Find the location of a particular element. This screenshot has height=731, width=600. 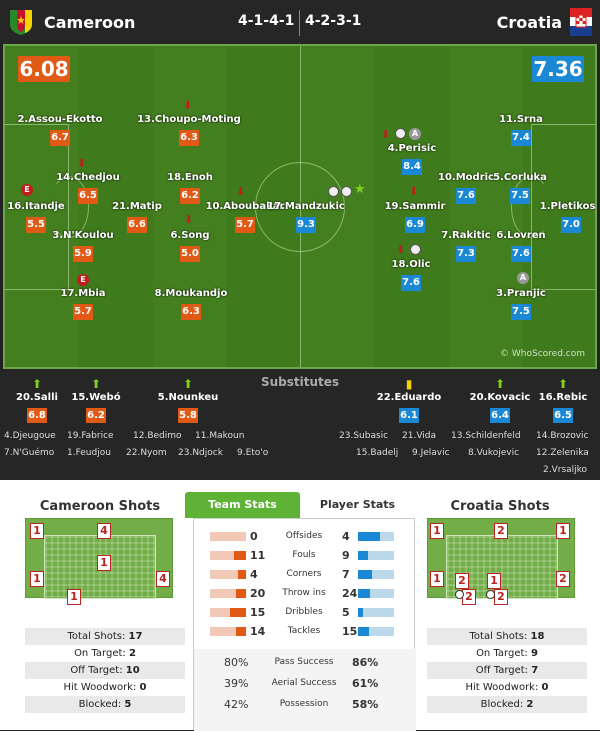

away-sub: ⬆ 20.Kovacic 6.4 is located at coordinates (500, 400).